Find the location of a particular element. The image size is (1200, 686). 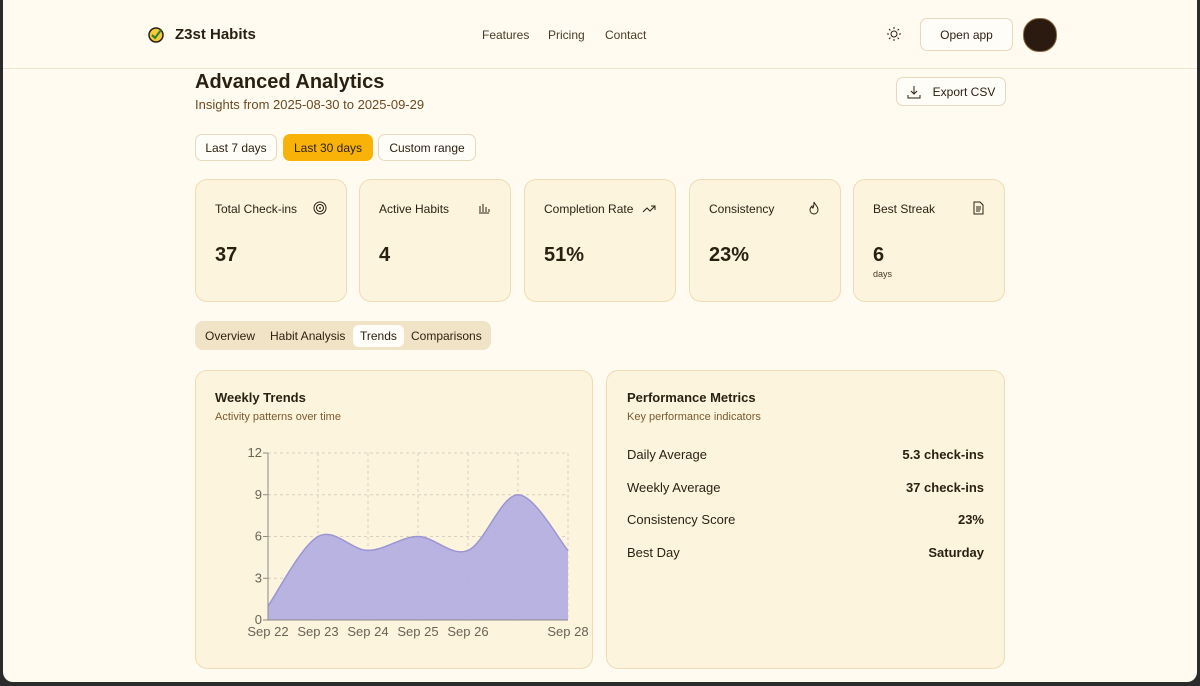

y-tick-label: 9 is located at coordinates (258, 494).